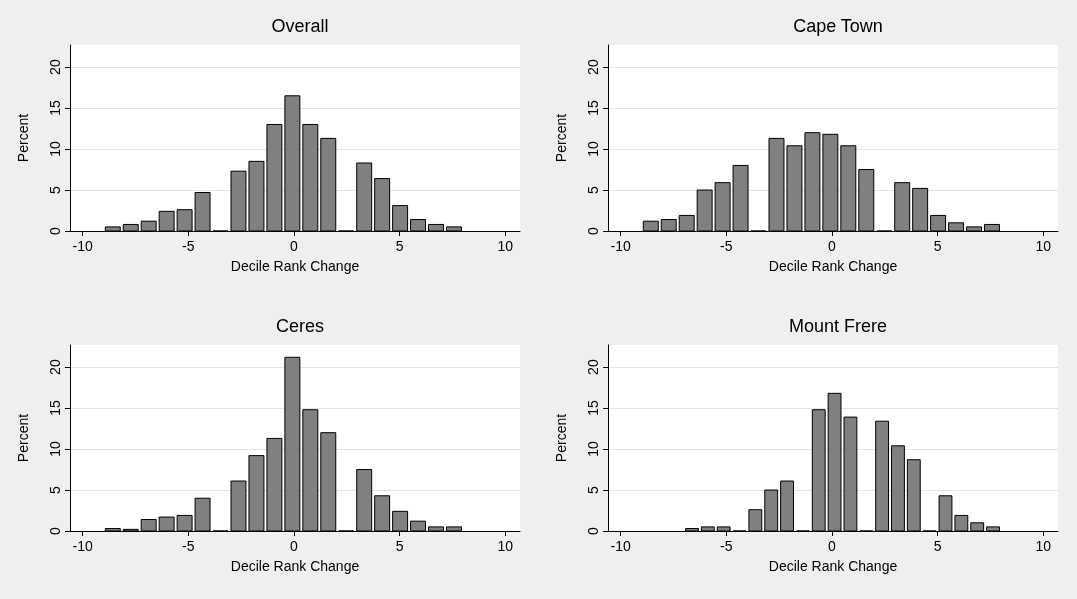  Describe the element at coordinates (838, 26) in the screenshot. I see `chart-title: Cape Town` at that location.